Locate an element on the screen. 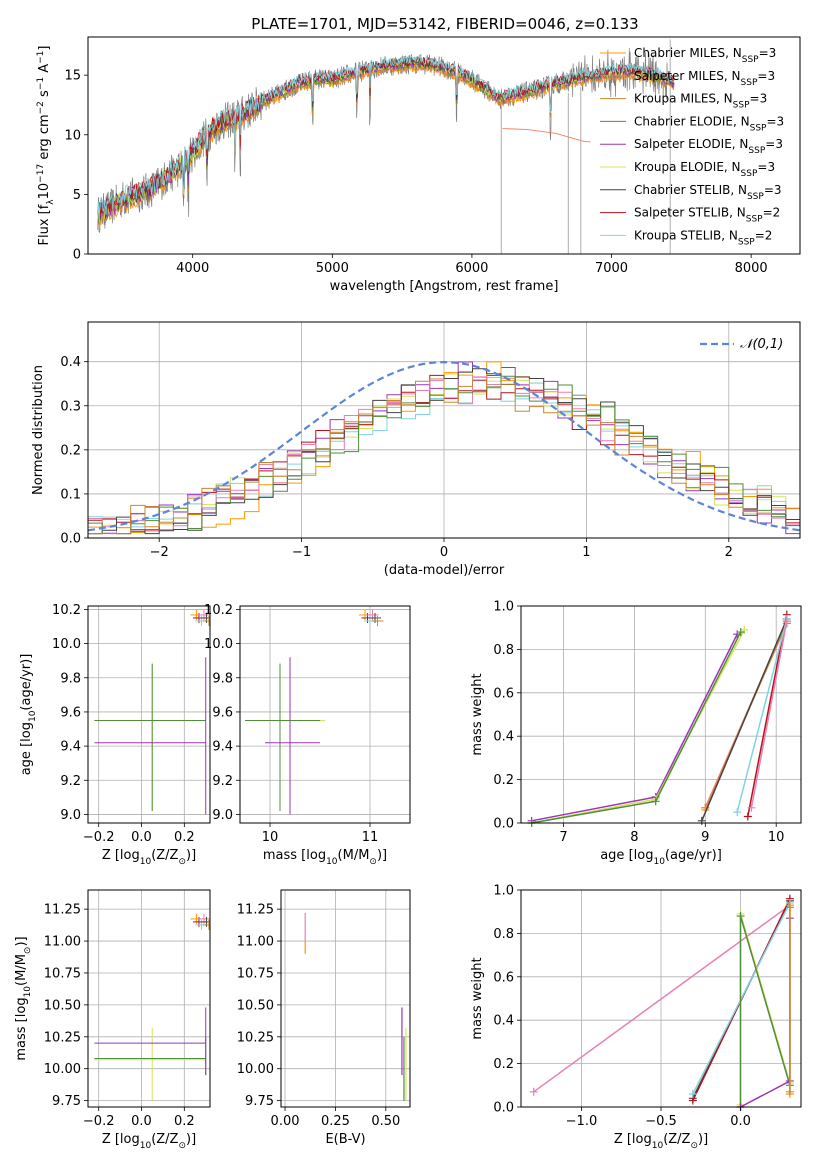 This screenshot has width=819, height=1170. y-axis-label: Normed distribution is located at coordinates (38, 430).